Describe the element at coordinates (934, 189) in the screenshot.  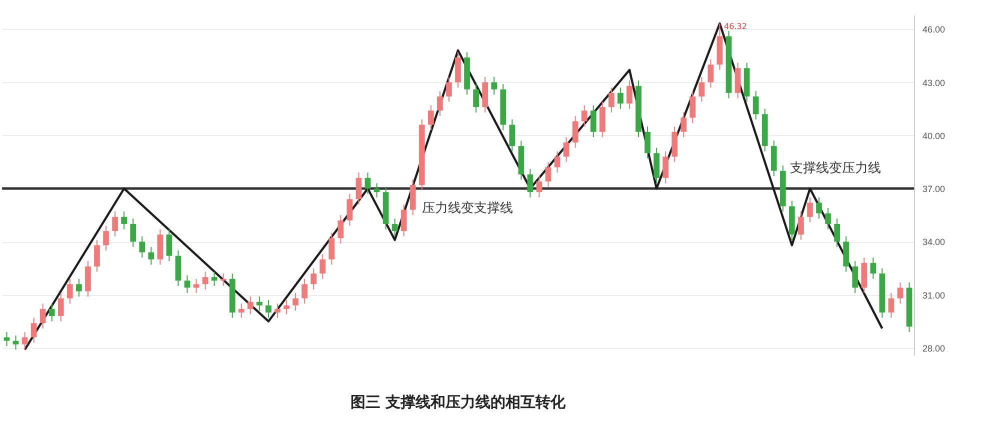
I see `y-tick-label: 37.00` at that location.